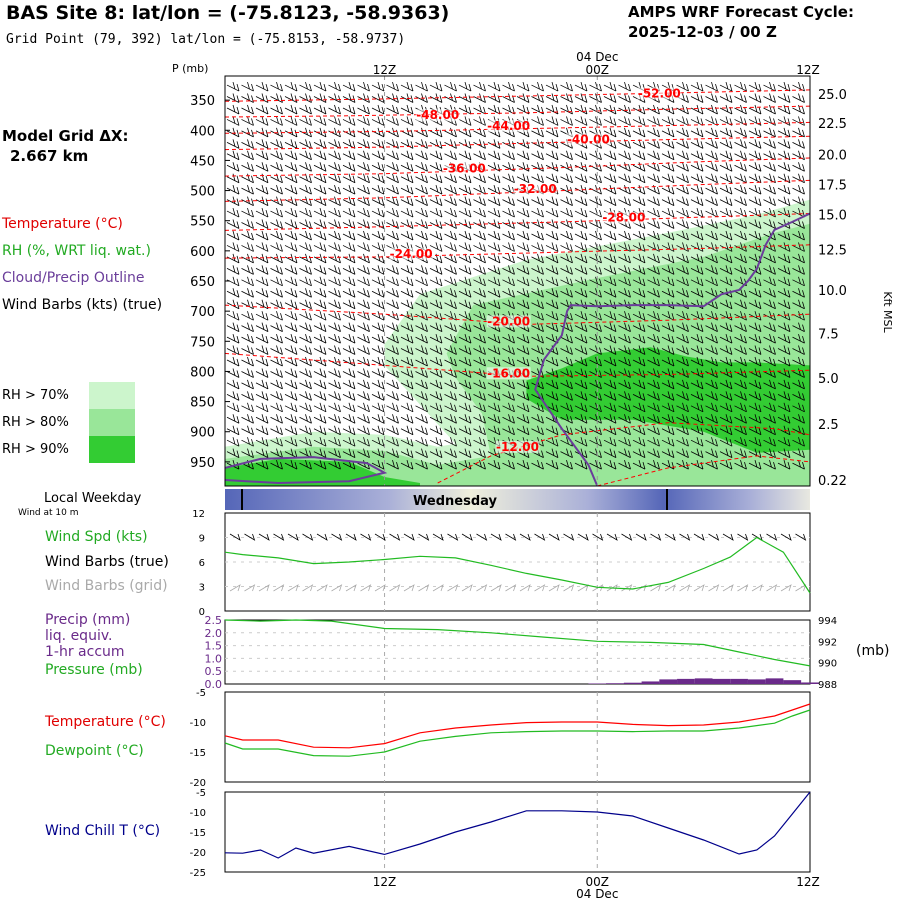  What do you see at coordinates (827, 685) in the screenshot?
I see `pressure-tick-label: 988` at bounding box center [827, 685].